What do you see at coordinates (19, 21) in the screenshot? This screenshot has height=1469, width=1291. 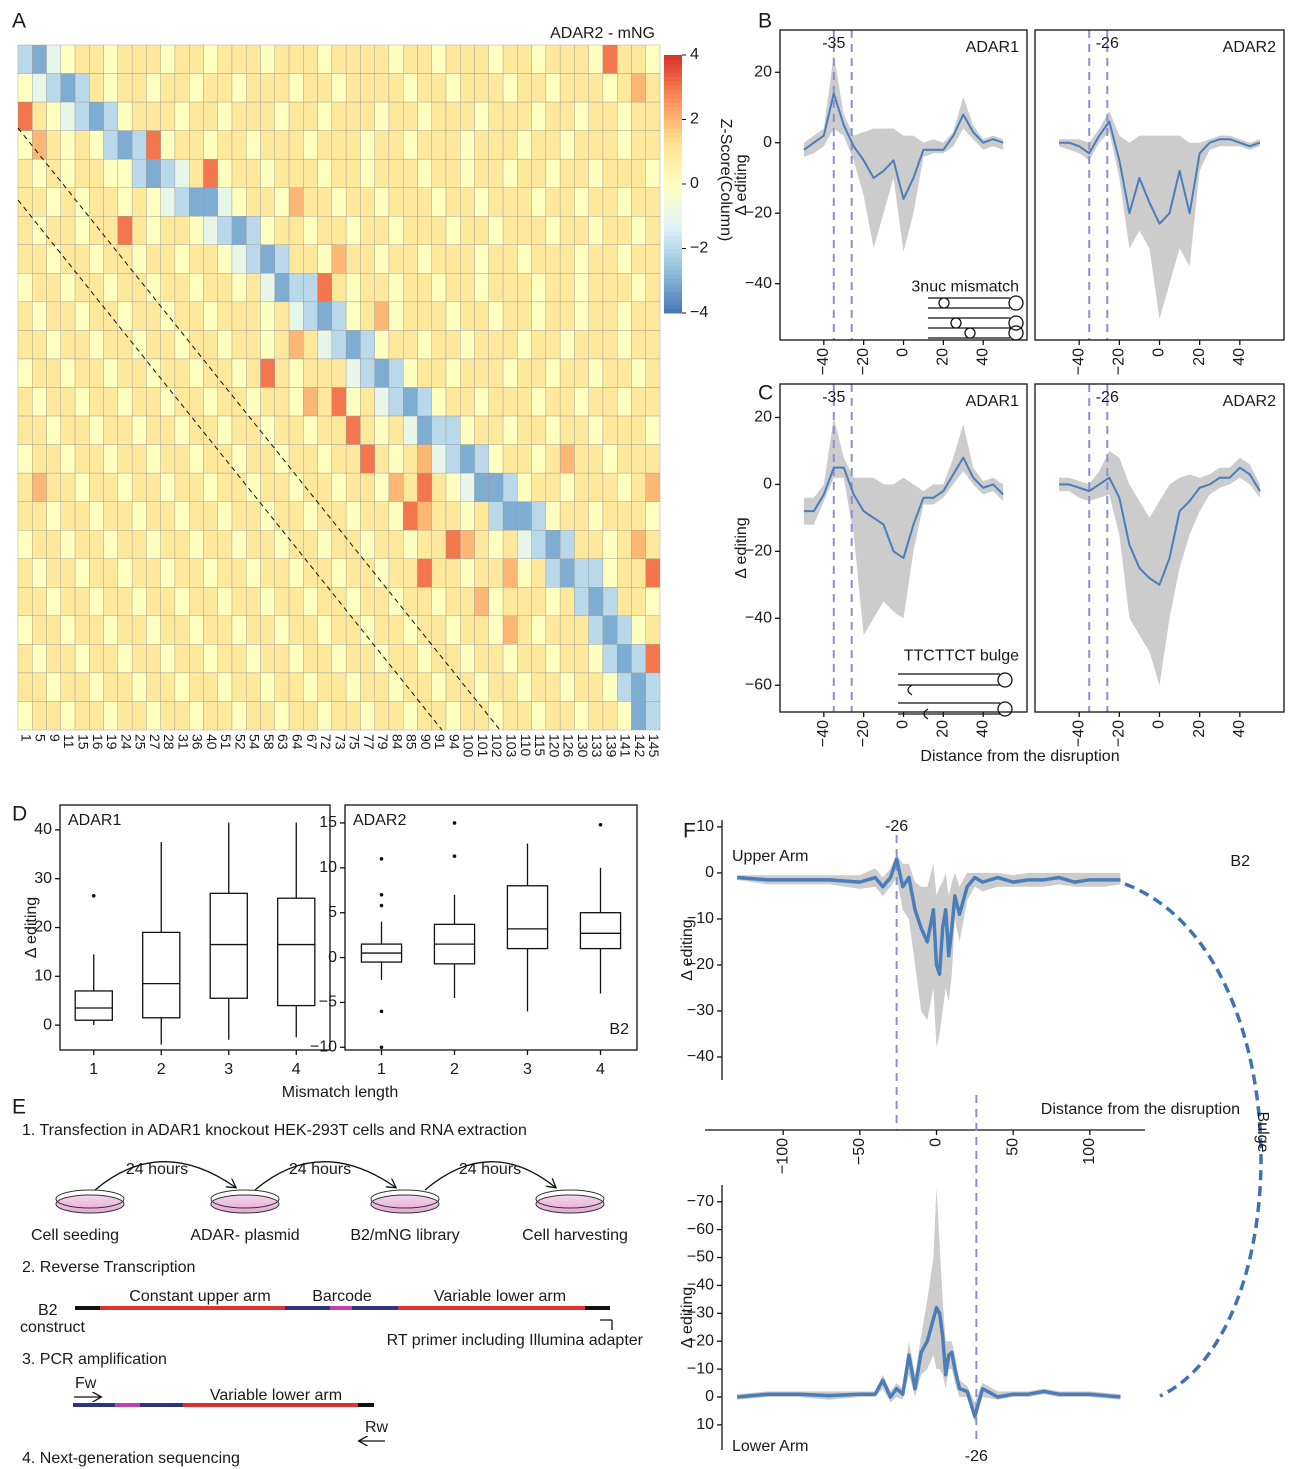 I see `panel-label: A` at bounding box center [19, 21].